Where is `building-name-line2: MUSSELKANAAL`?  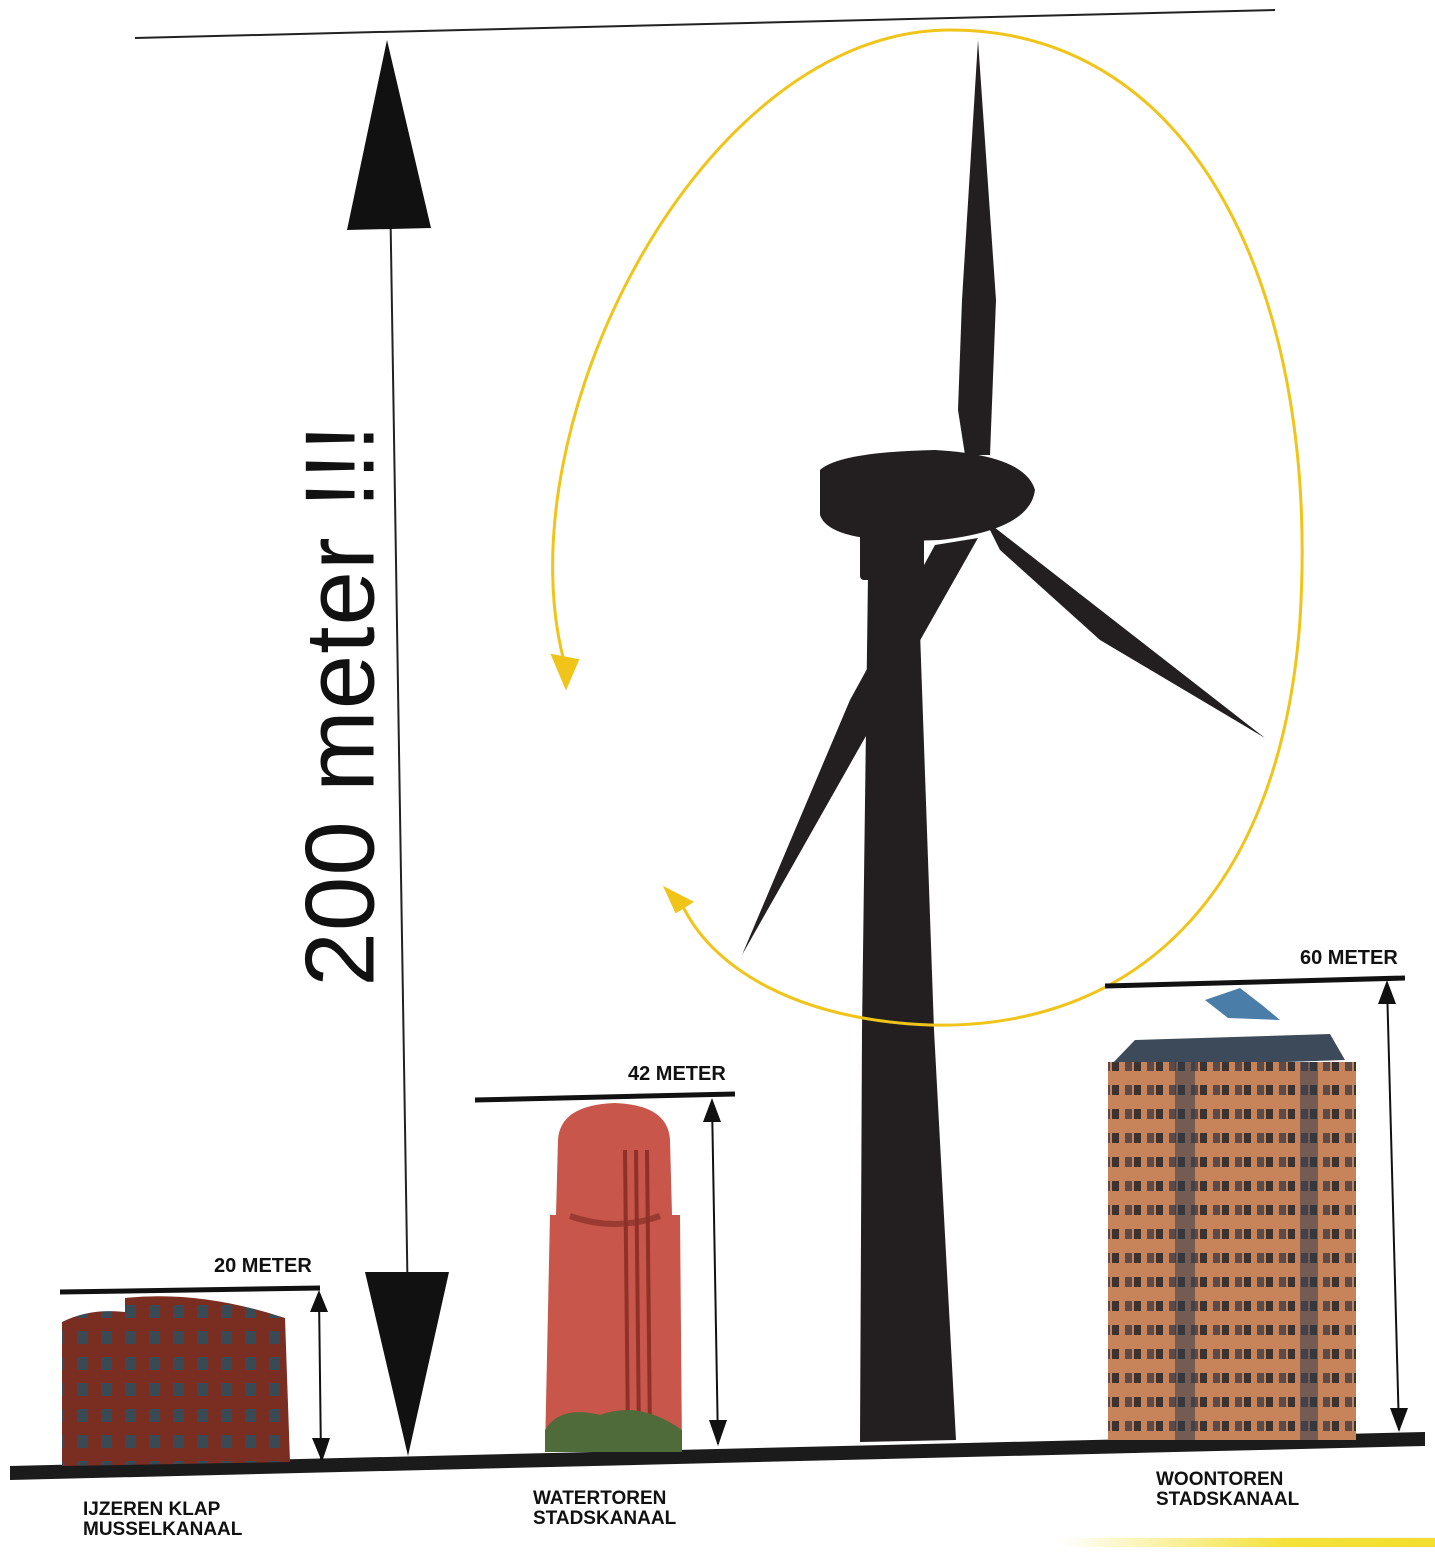
building-name-line2: MUSSELKANAAL is located at coordinates (163, 1529).